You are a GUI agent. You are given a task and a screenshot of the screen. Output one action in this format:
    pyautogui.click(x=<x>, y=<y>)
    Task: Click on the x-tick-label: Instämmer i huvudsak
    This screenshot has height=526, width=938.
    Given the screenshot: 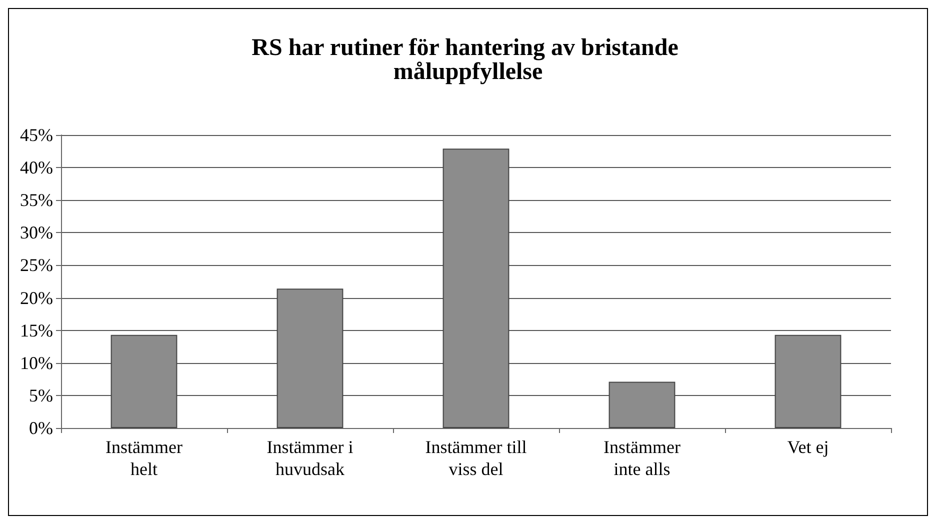 What is the action you would take?
    pyautogui.click(x=310, y=458)
    